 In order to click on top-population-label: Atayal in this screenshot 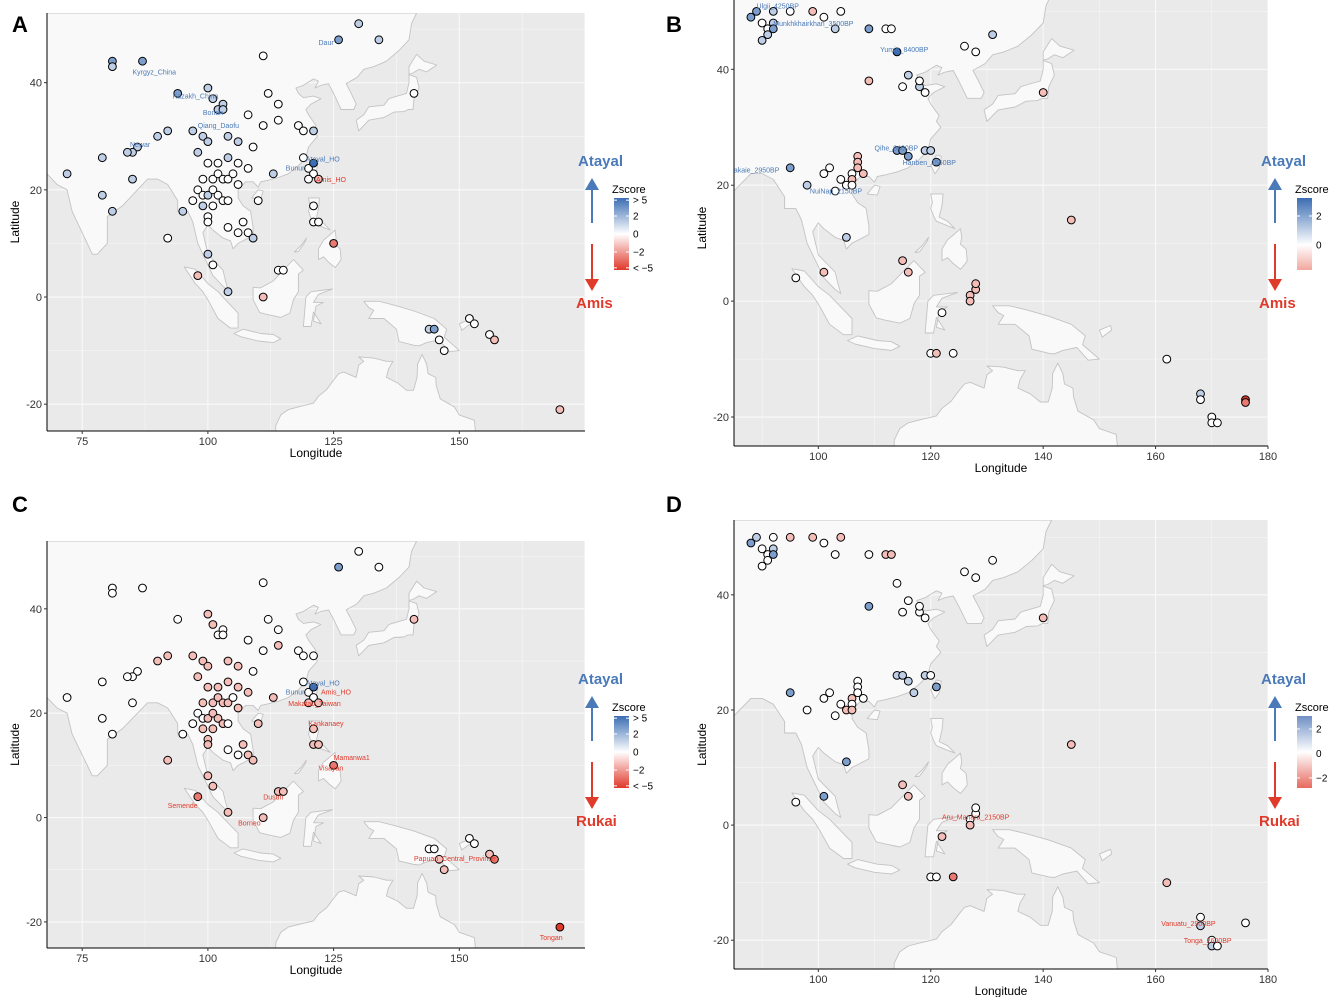, I will do `click(600, 679)`.